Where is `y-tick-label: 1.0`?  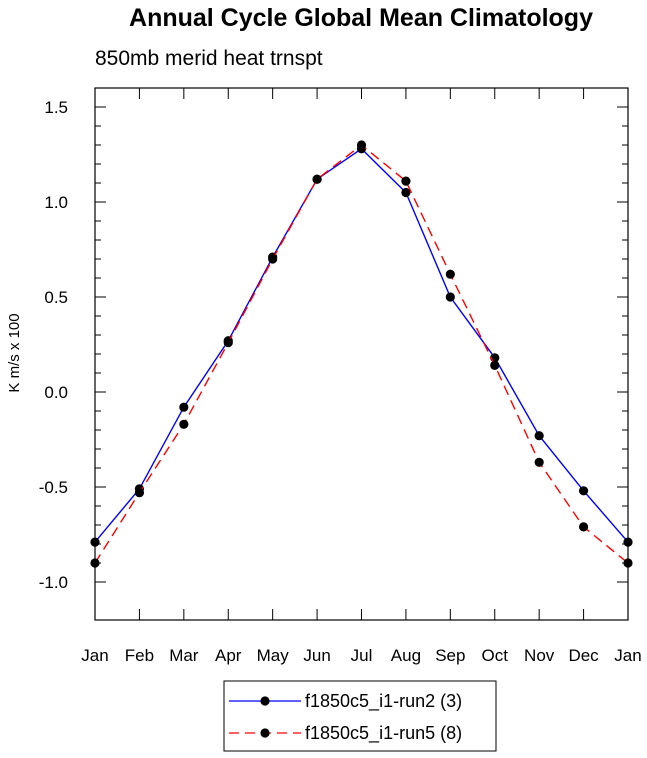 y-tick-label: 1.0 is located at coordinates (56, 202).